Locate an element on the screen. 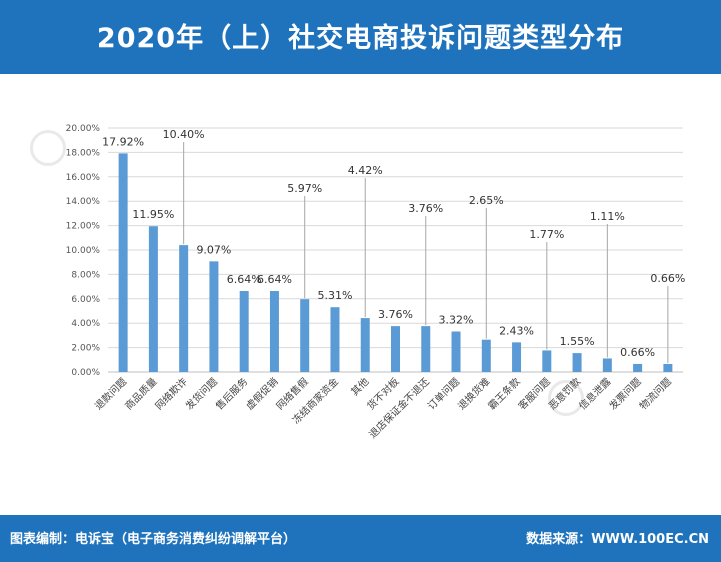 The image size is (721, 562). x-category-label: 信息泄露 is located at coordinates (594, 393).